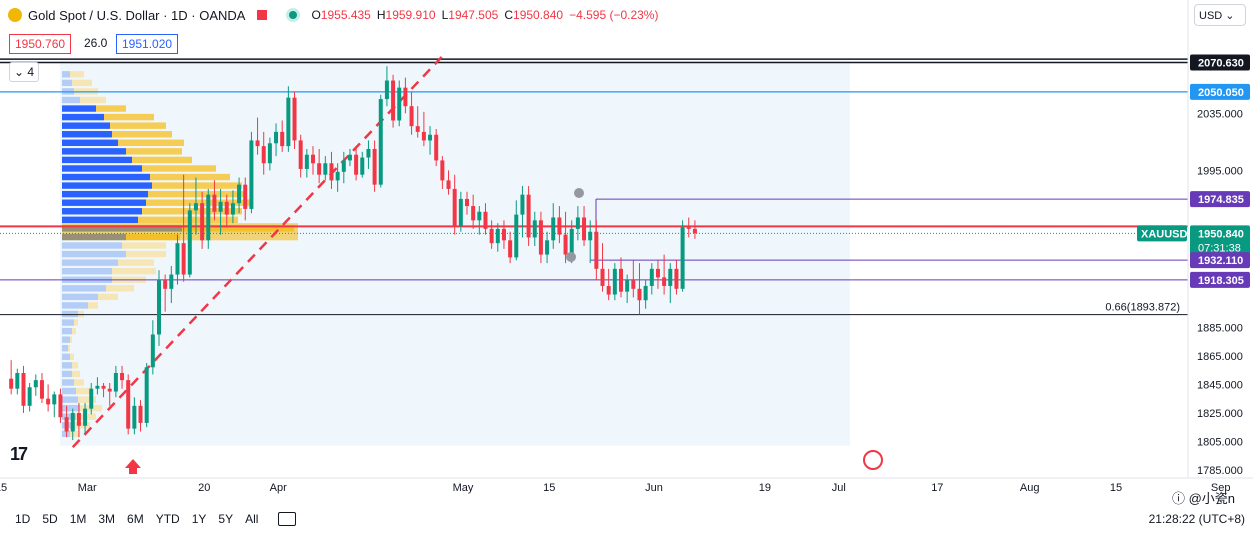 The image size is (1253, 533). I want to click on indicators-toggle: ⌄ 4, so click(24, 72).